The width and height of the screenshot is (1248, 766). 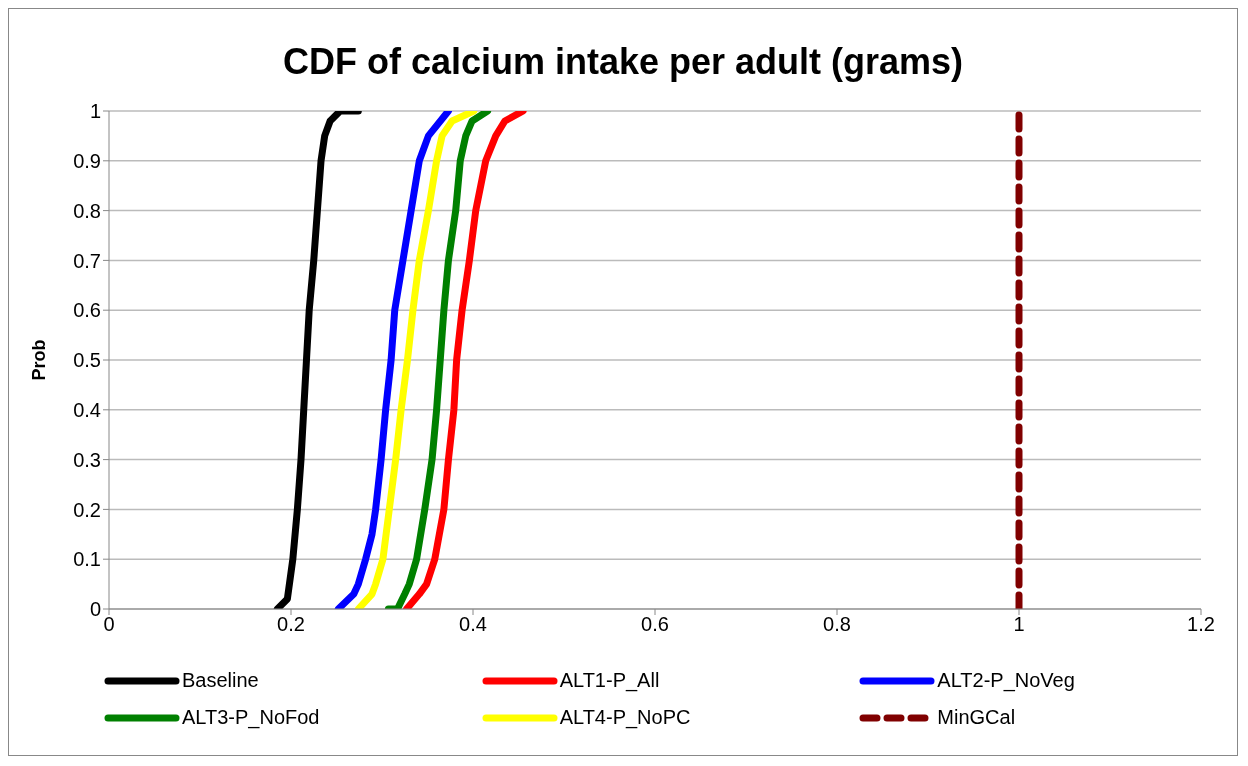 I want to click on y-axis-title: Prob, so click(x=39, y=360).